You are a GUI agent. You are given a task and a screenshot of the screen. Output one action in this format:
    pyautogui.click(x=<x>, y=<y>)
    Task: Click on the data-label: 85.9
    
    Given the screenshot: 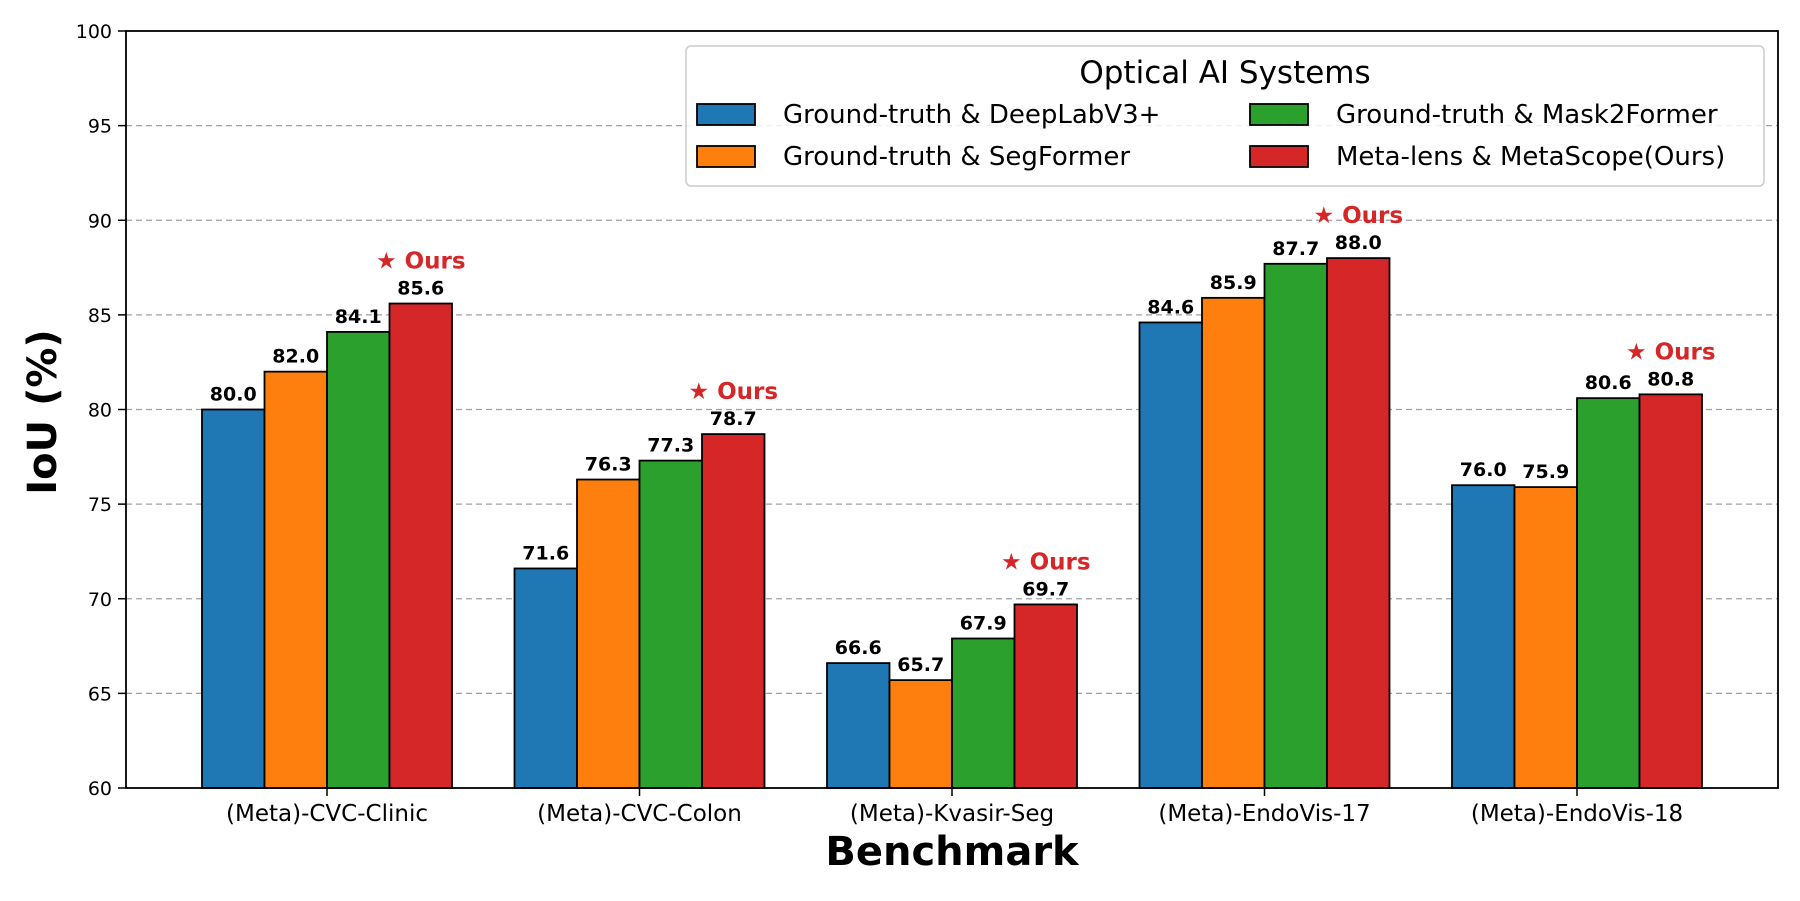 What is the action you would take?
    pyautogui.click(x=1233, y=283)
    